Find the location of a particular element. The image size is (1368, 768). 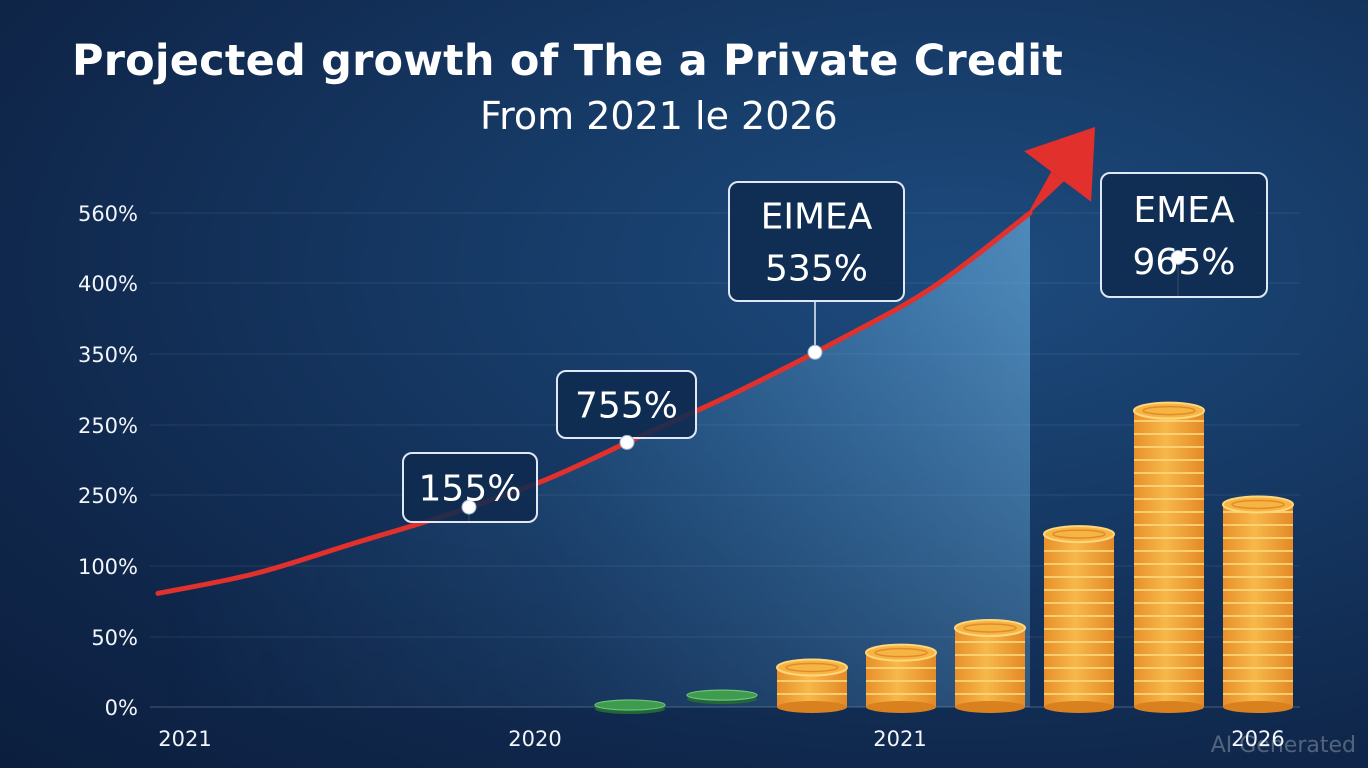

y-axis-ticks: 0% 50% 100% 250% 250% 350% 400% 560% is located at coordinates (108, 461).